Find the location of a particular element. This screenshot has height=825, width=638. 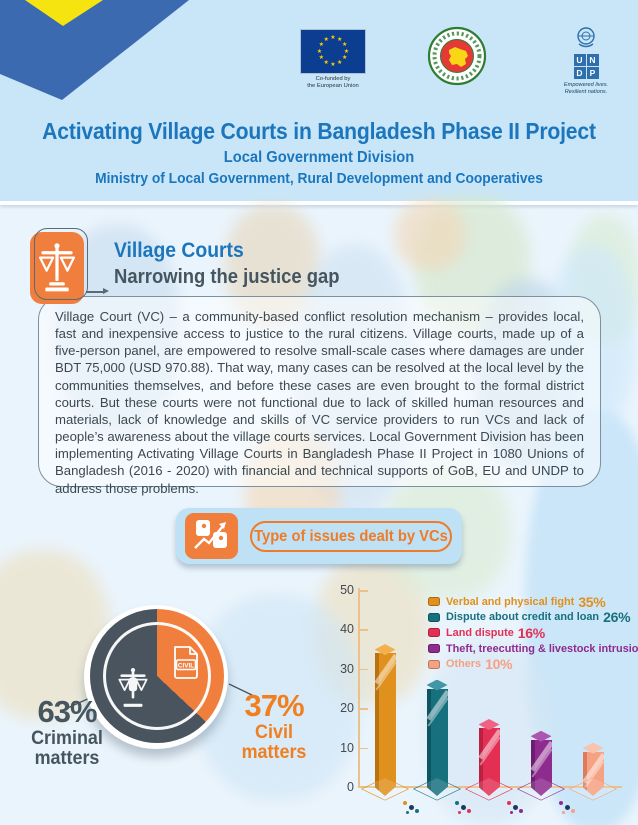

legend-label: Land dispute is located at coordinates (480, 632).